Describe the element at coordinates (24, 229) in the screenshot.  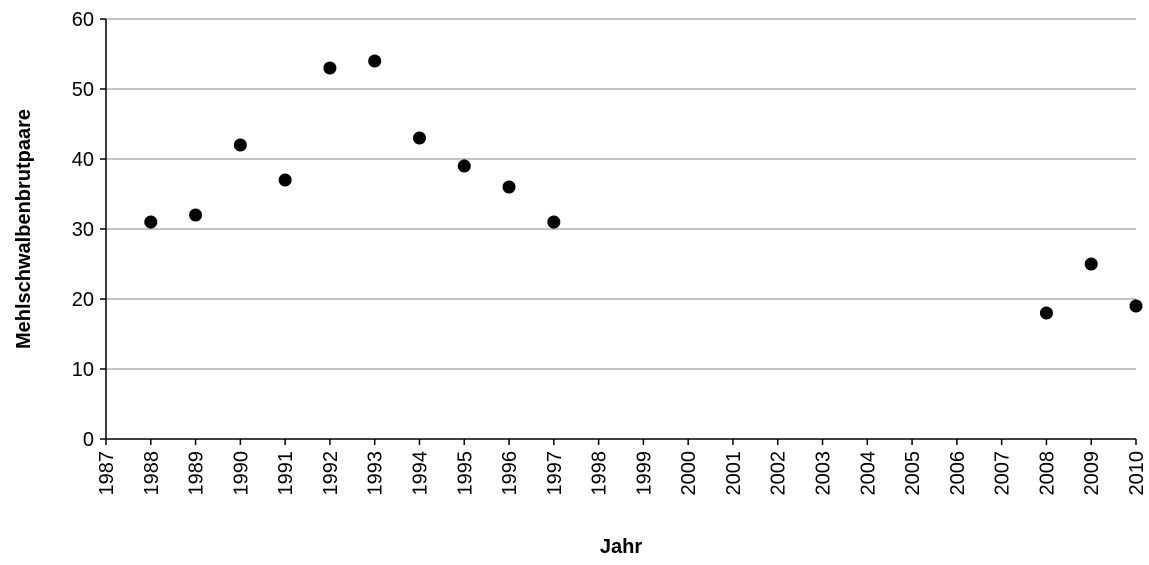
I see `y-axis-title: Mehlschwalbenbrutpaare` at that location.